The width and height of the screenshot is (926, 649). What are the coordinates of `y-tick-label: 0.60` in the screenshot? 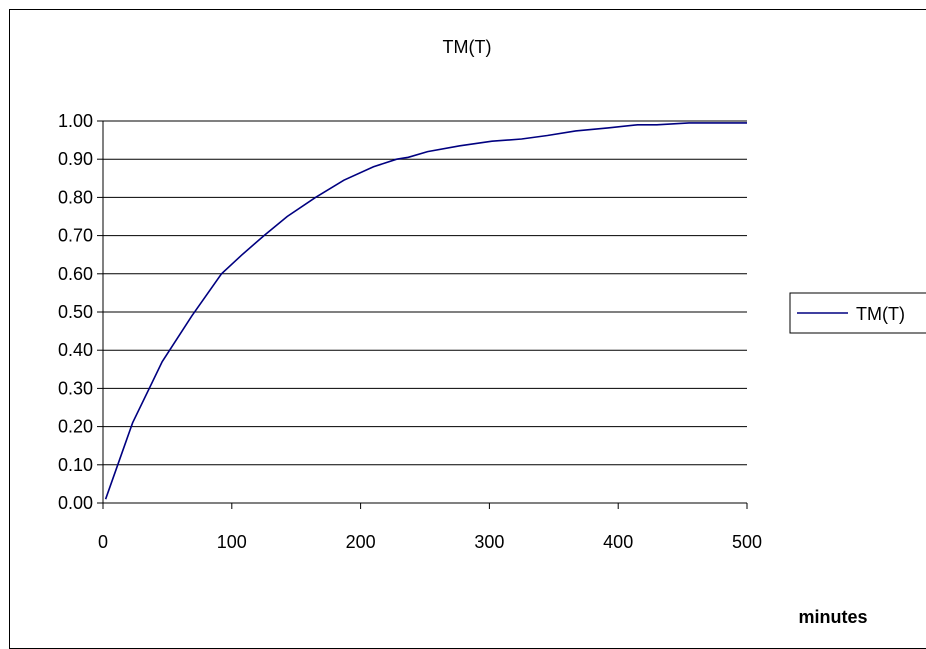 It's located at (75, 274).